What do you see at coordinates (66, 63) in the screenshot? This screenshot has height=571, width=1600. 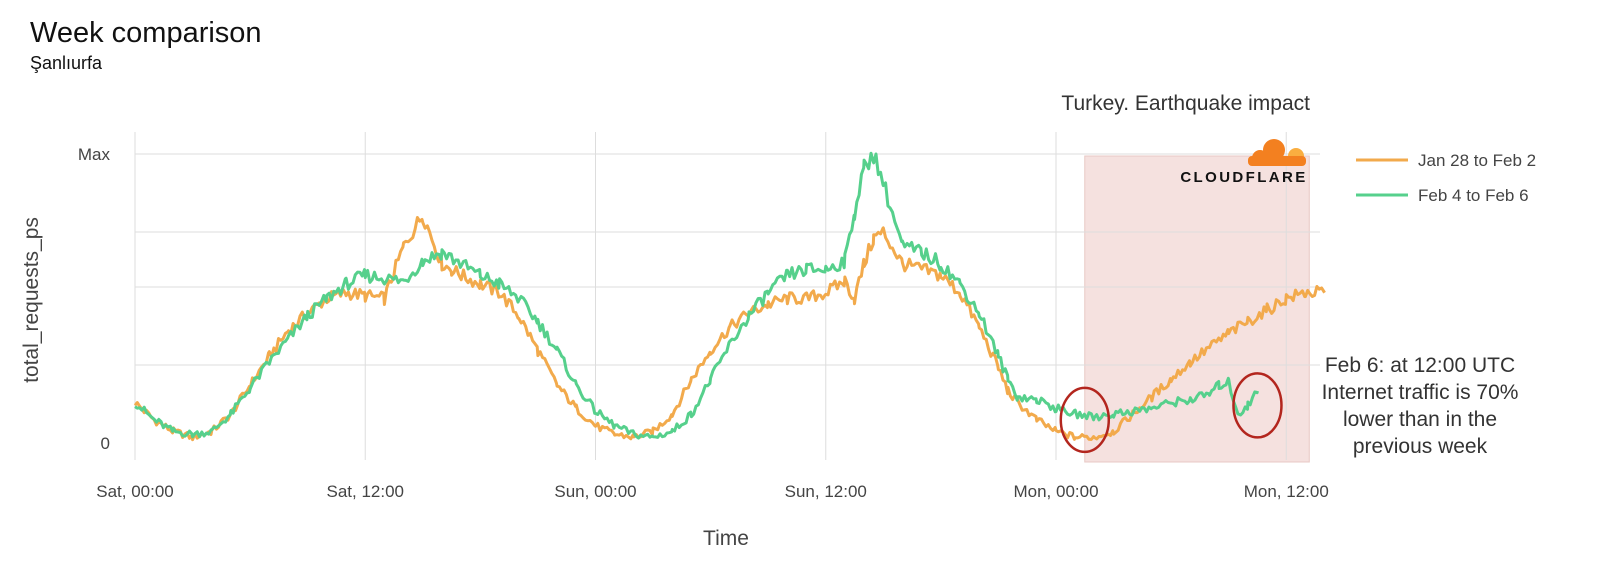 I see `chart-subtitle: Şanlıurfa` at bounding box center [66, 63].